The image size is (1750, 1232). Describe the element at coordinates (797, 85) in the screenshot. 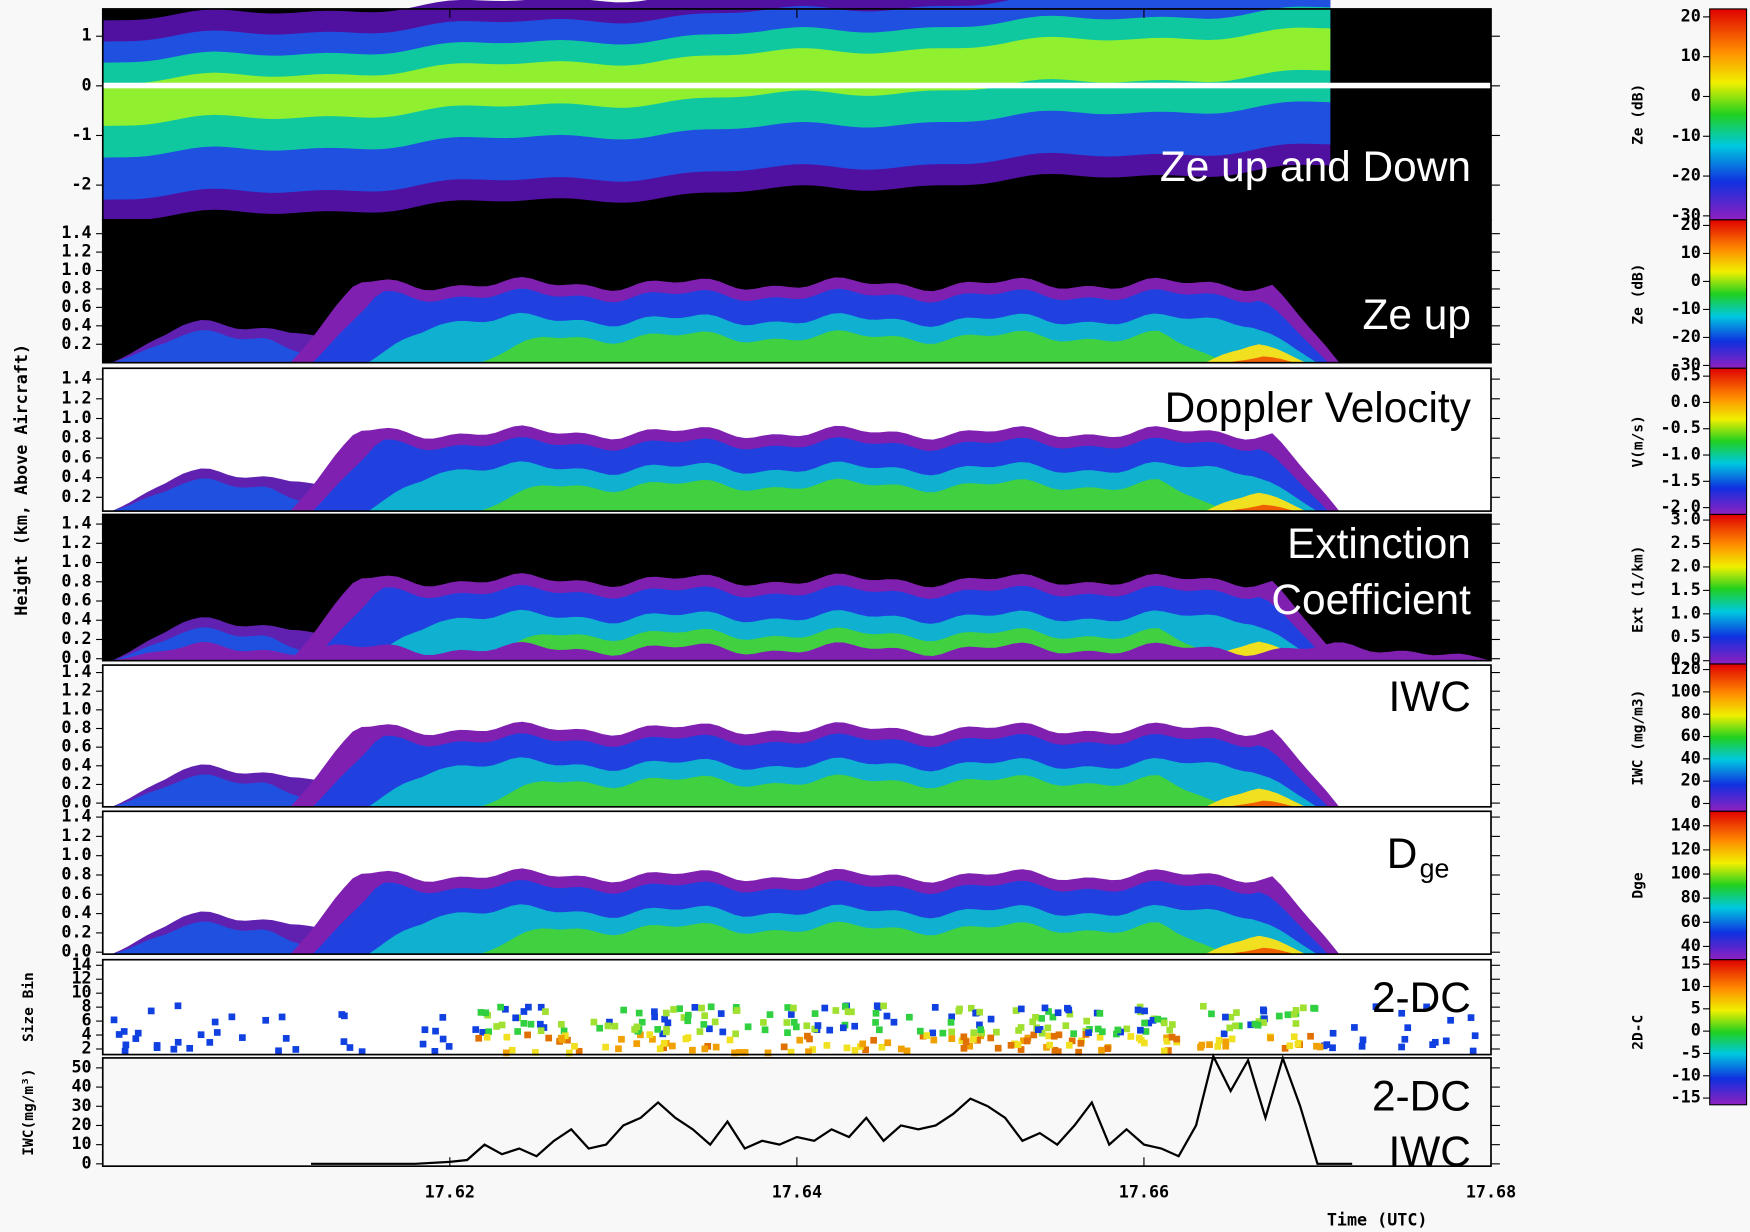

I see `image-line` at that location.